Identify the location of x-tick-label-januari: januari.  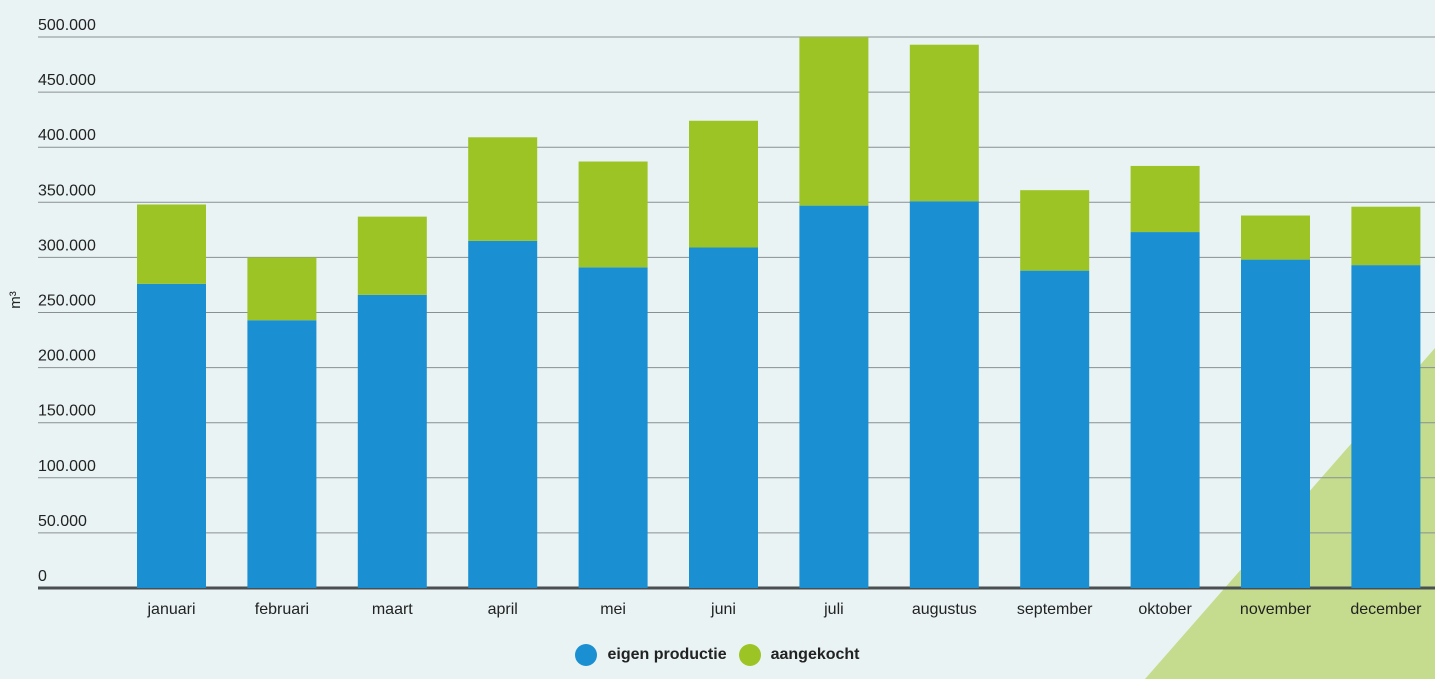
(170, 609).